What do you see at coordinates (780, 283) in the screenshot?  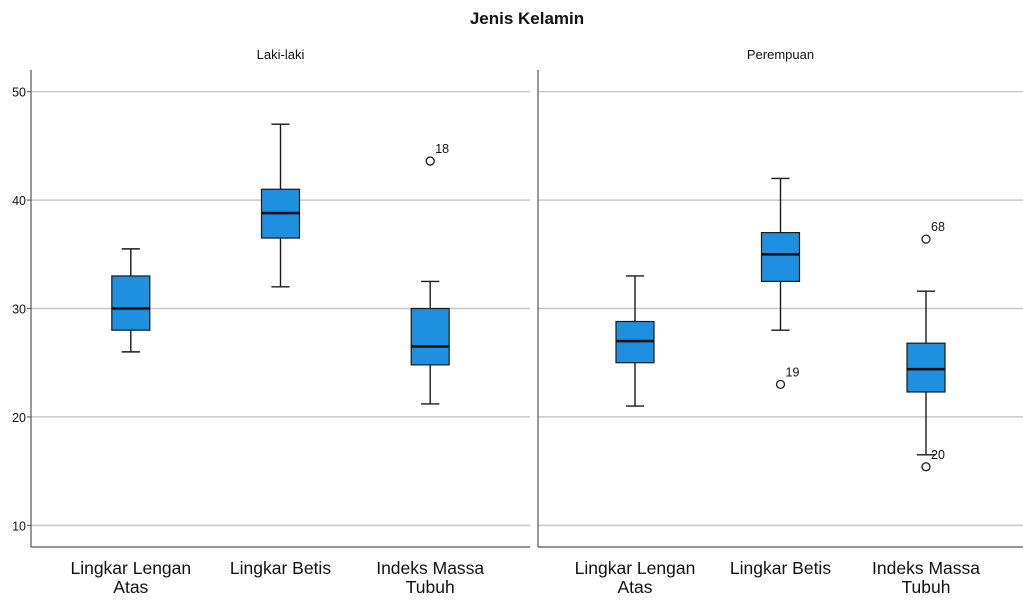 I see `box-2: 19` at bounding box center [780, 283].